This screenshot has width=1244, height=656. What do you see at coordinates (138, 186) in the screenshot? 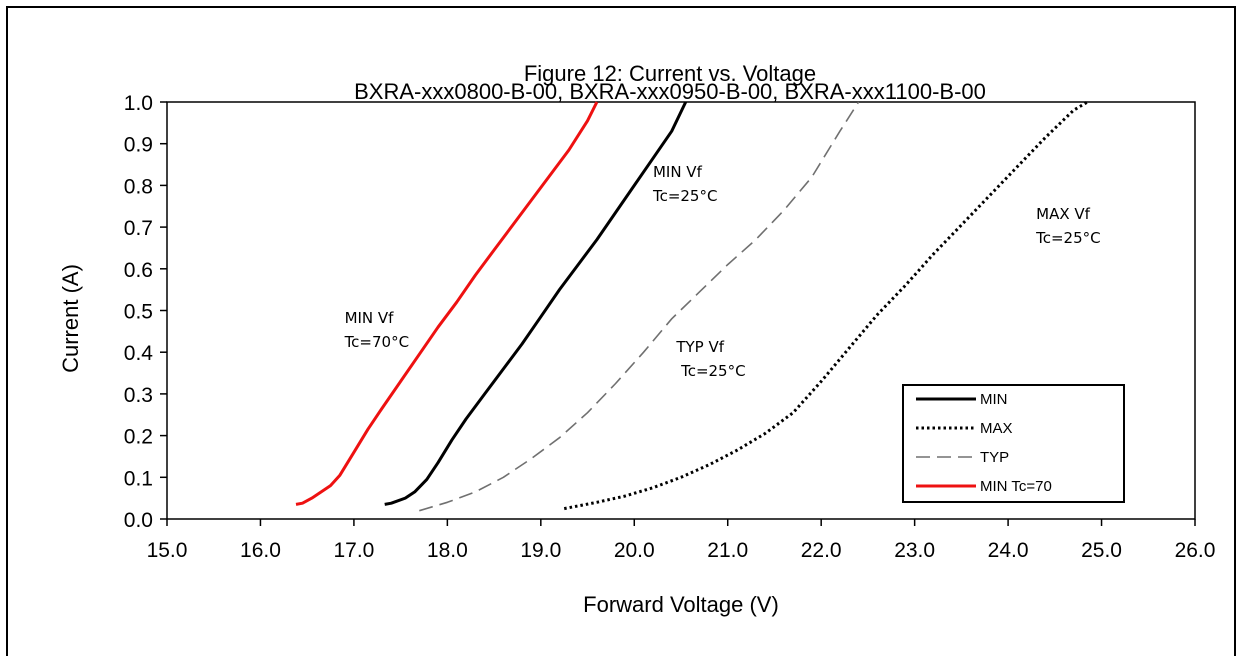
I see `y-tick-label: 0.8` at bounding box center [138, 186].